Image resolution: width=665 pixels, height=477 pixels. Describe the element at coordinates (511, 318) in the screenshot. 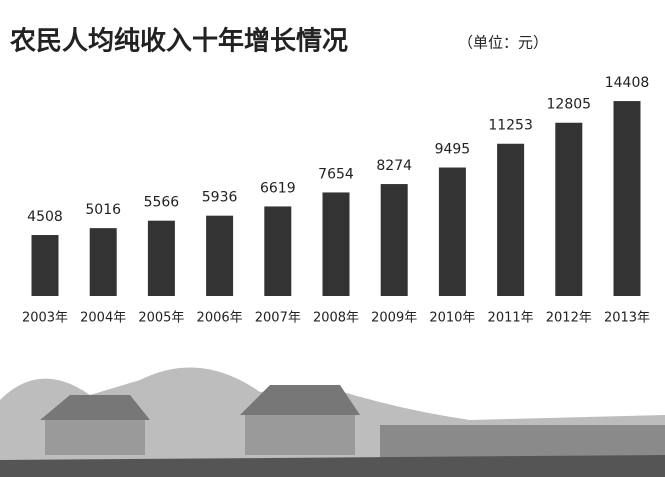

I see `x-tick-label: 2011年` at that location.